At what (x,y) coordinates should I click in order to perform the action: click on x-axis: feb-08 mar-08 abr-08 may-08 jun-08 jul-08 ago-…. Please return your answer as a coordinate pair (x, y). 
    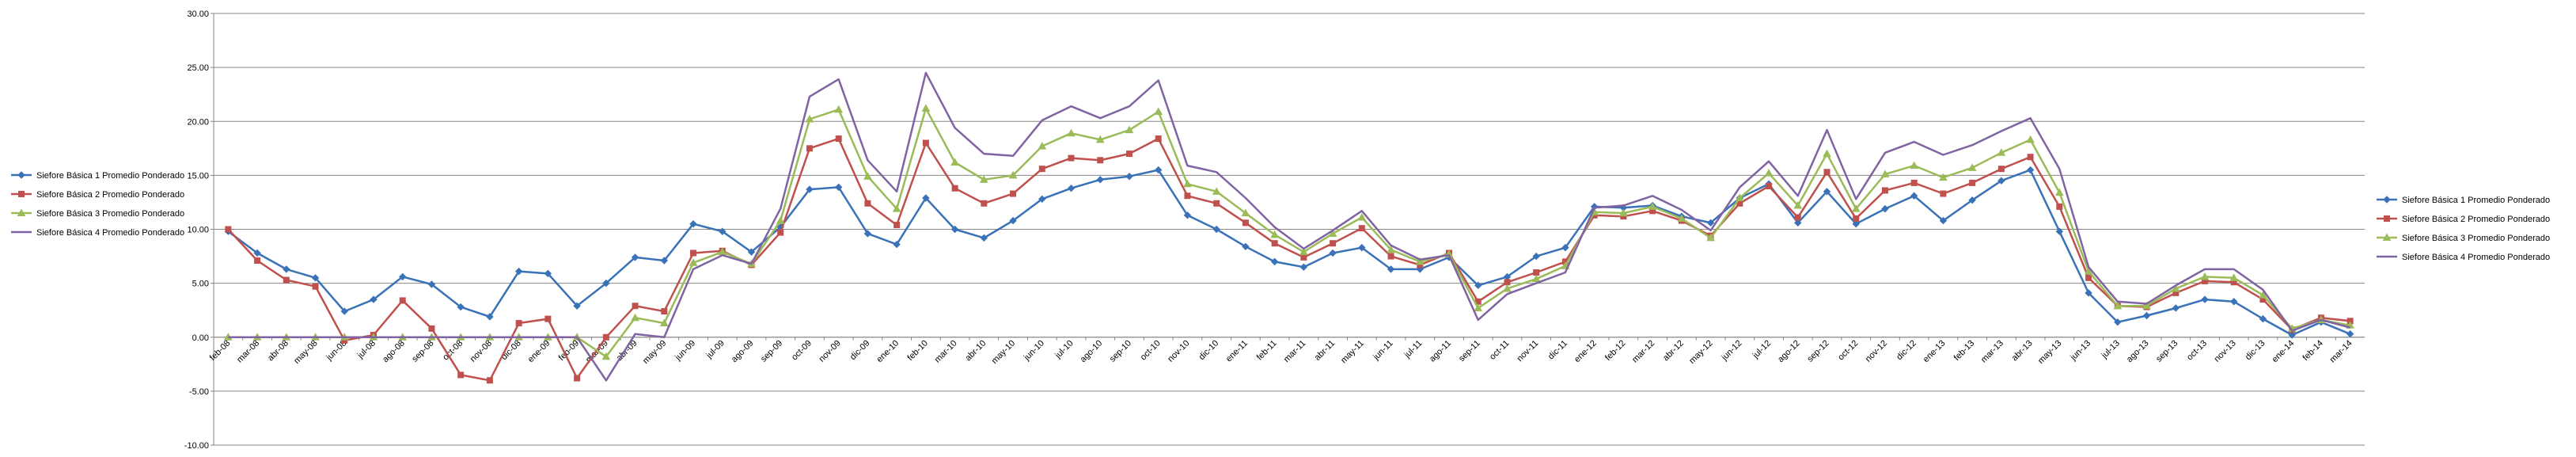
    Looking at the image, I should click on (1286, 351).